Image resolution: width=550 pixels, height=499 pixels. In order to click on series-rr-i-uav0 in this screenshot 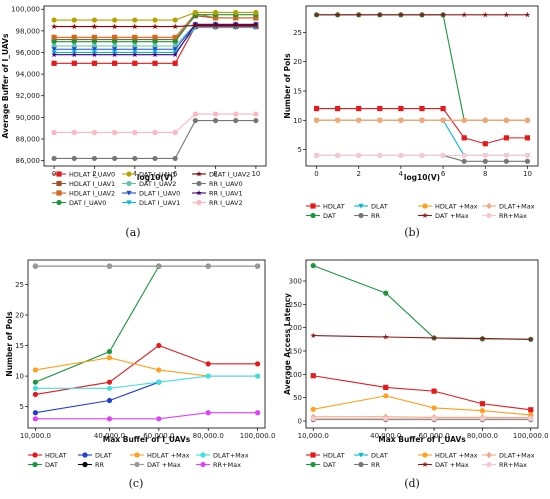, I will do `click(155, 139)`.